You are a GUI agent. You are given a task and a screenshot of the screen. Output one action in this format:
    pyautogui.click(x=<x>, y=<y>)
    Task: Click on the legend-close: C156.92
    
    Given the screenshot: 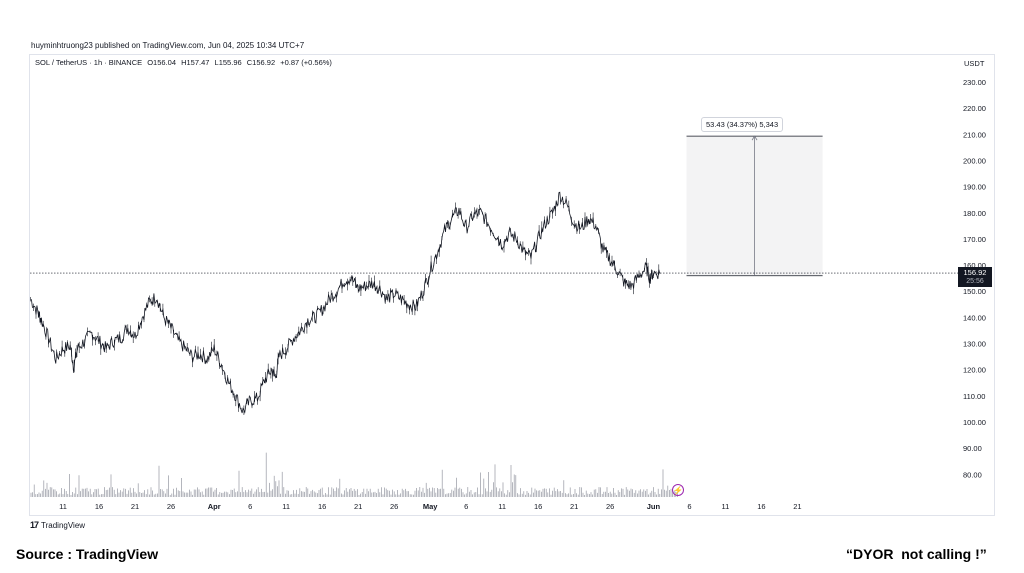 What is the action you would take?
    pyautogui.click(x=261, y=62)
    